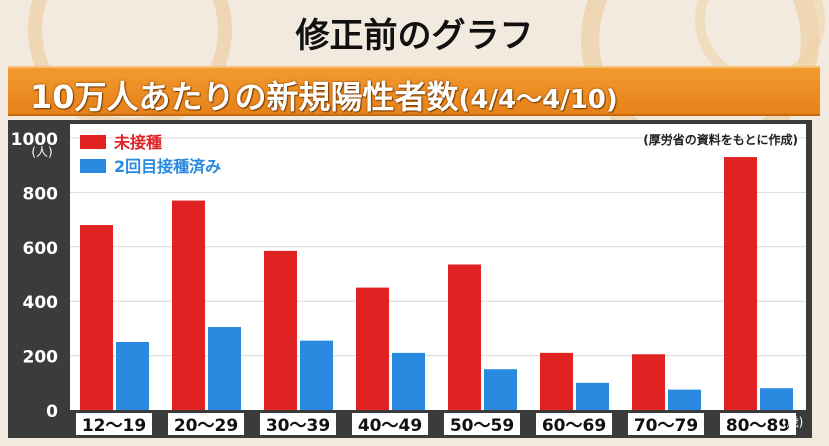  What do you see at coordinates (244, 97) in the screenshot?
I see `chart-title-text: 10万人あたりの新規陽性者数` at bounding box center [244, 97].